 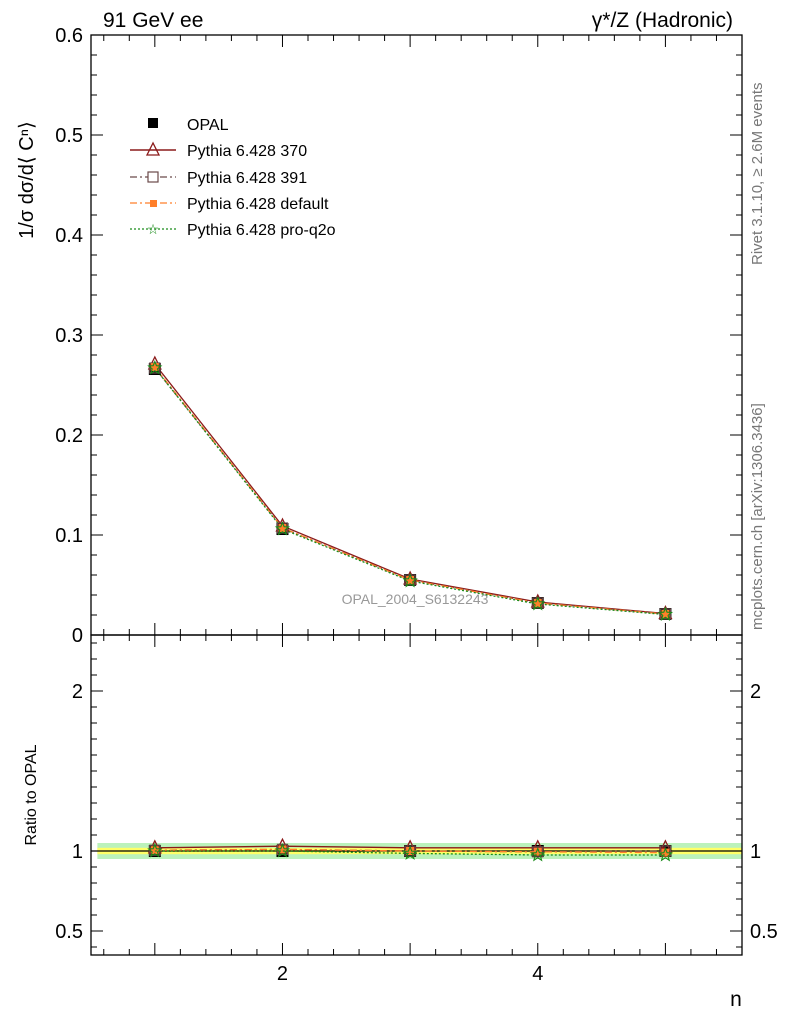 What do you see at coordinates (757, 516) in the screenshot?
I see `mcplots-label: mcplots.cern.ch [arXiv:1306.3436]` at bounding box center [757, 516].